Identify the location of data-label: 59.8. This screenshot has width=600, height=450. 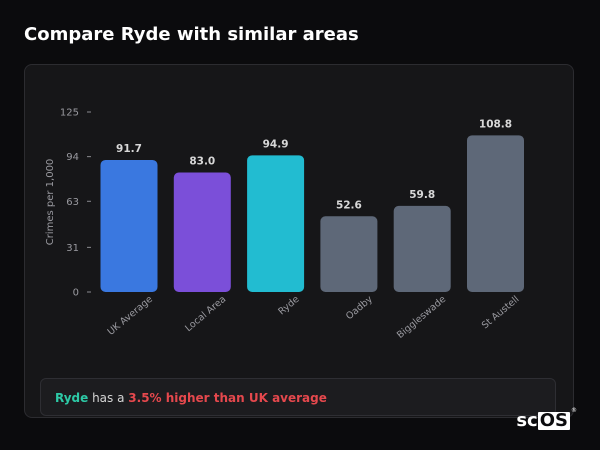
(422, 195).